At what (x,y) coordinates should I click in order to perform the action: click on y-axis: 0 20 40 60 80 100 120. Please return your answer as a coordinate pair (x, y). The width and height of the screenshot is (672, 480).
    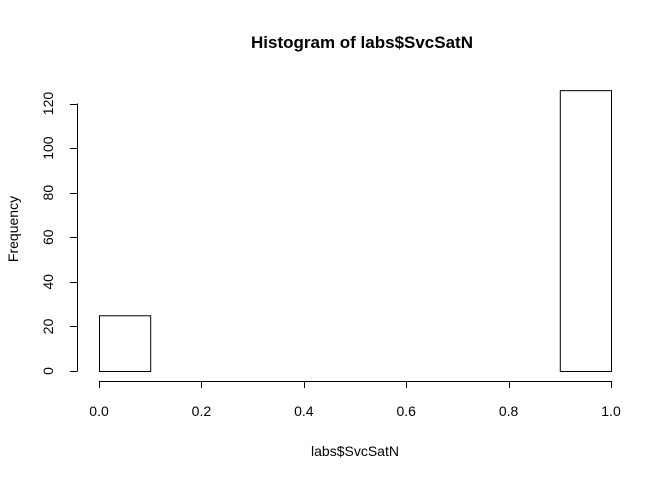
    Looking at the image, I should click on (59, 233).